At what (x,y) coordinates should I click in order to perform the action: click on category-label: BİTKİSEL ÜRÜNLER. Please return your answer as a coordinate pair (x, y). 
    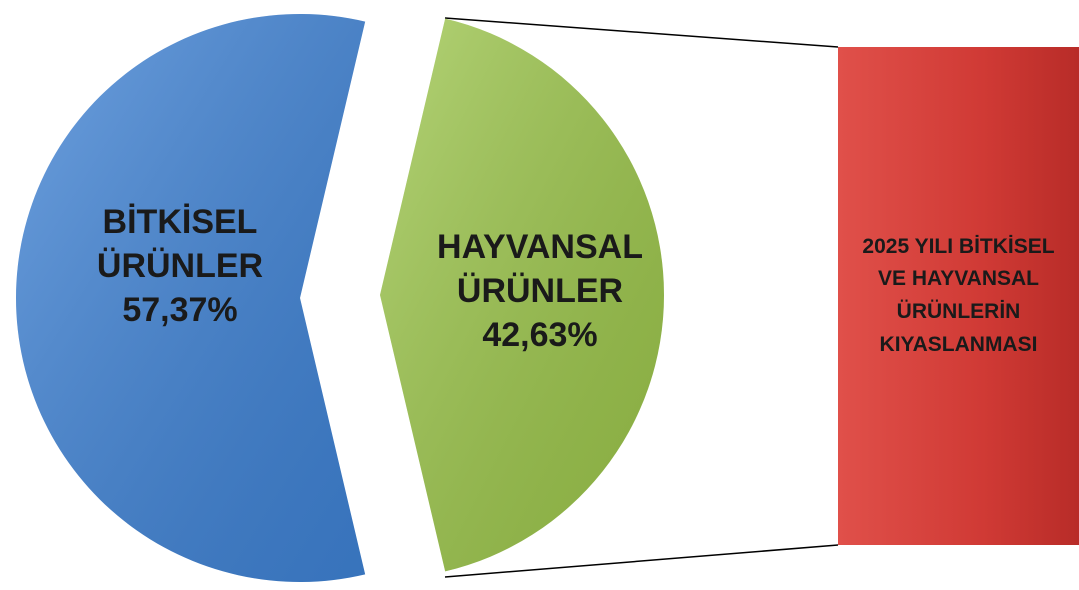
    Looking at the image, I should click on (180, 244).